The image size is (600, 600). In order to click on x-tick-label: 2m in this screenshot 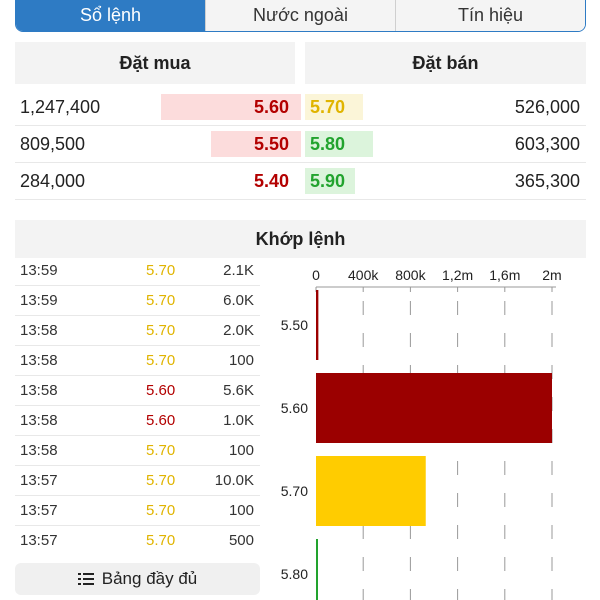, I will do `click(551, 275)`.